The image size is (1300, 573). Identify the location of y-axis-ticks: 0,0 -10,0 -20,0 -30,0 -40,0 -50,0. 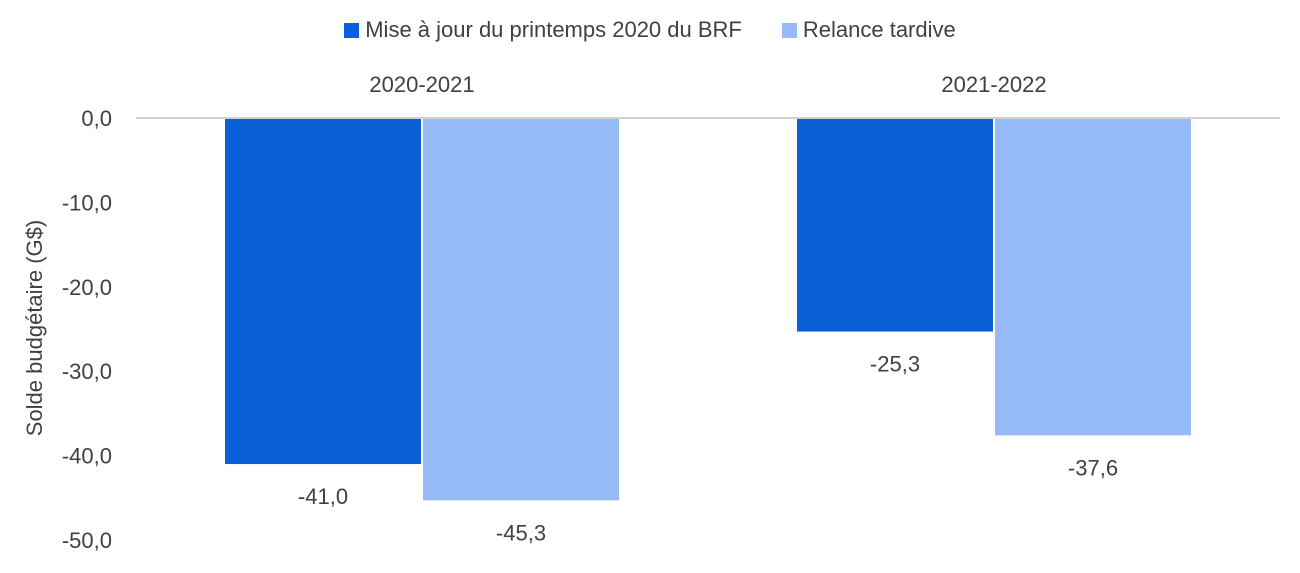
(87, 329).